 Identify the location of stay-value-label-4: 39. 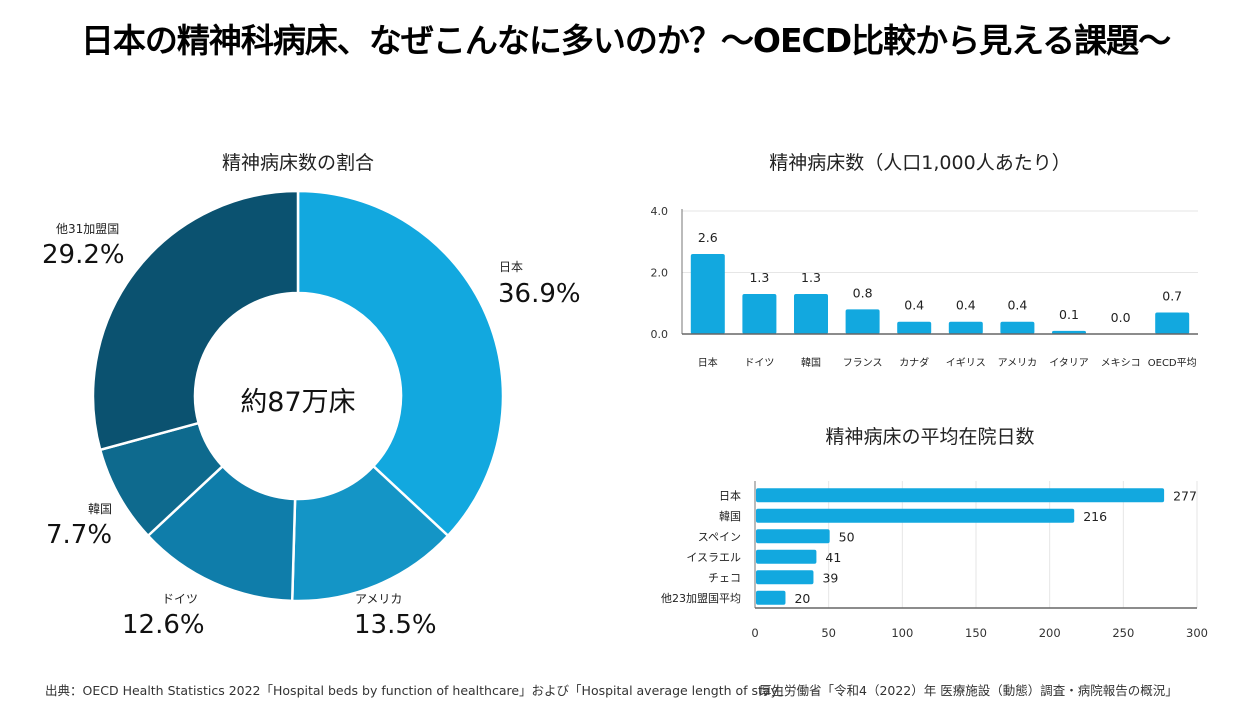
(830, 577).